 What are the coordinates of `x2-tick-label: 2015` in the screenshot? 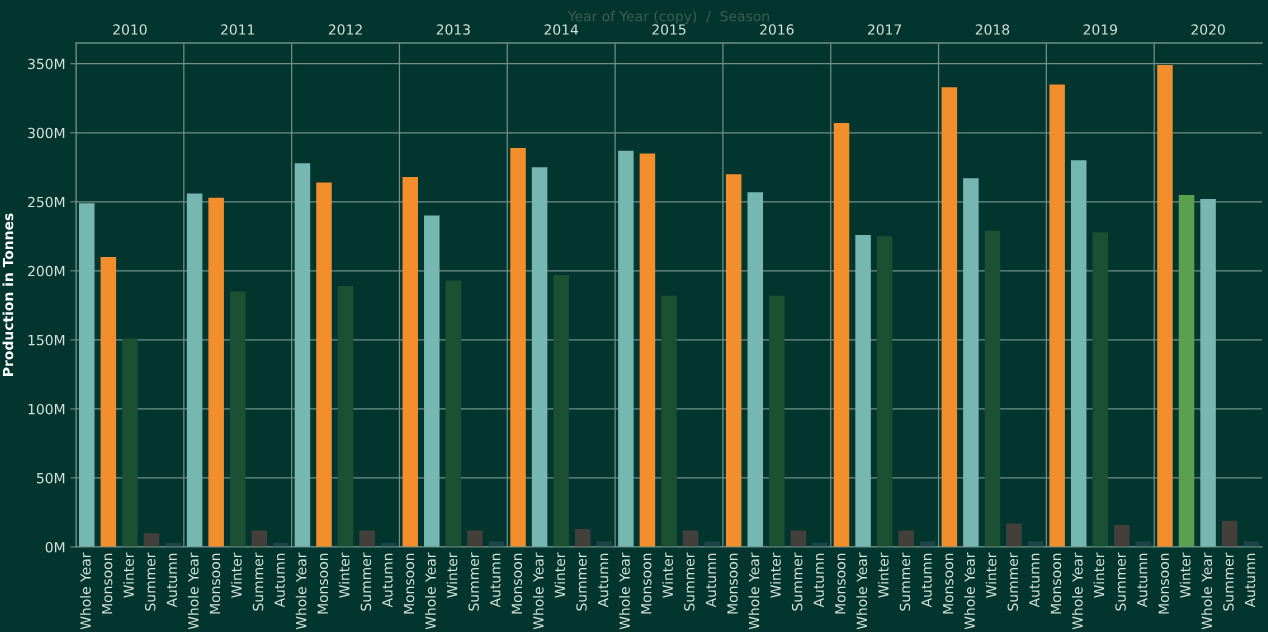 It's located at (669, 29).